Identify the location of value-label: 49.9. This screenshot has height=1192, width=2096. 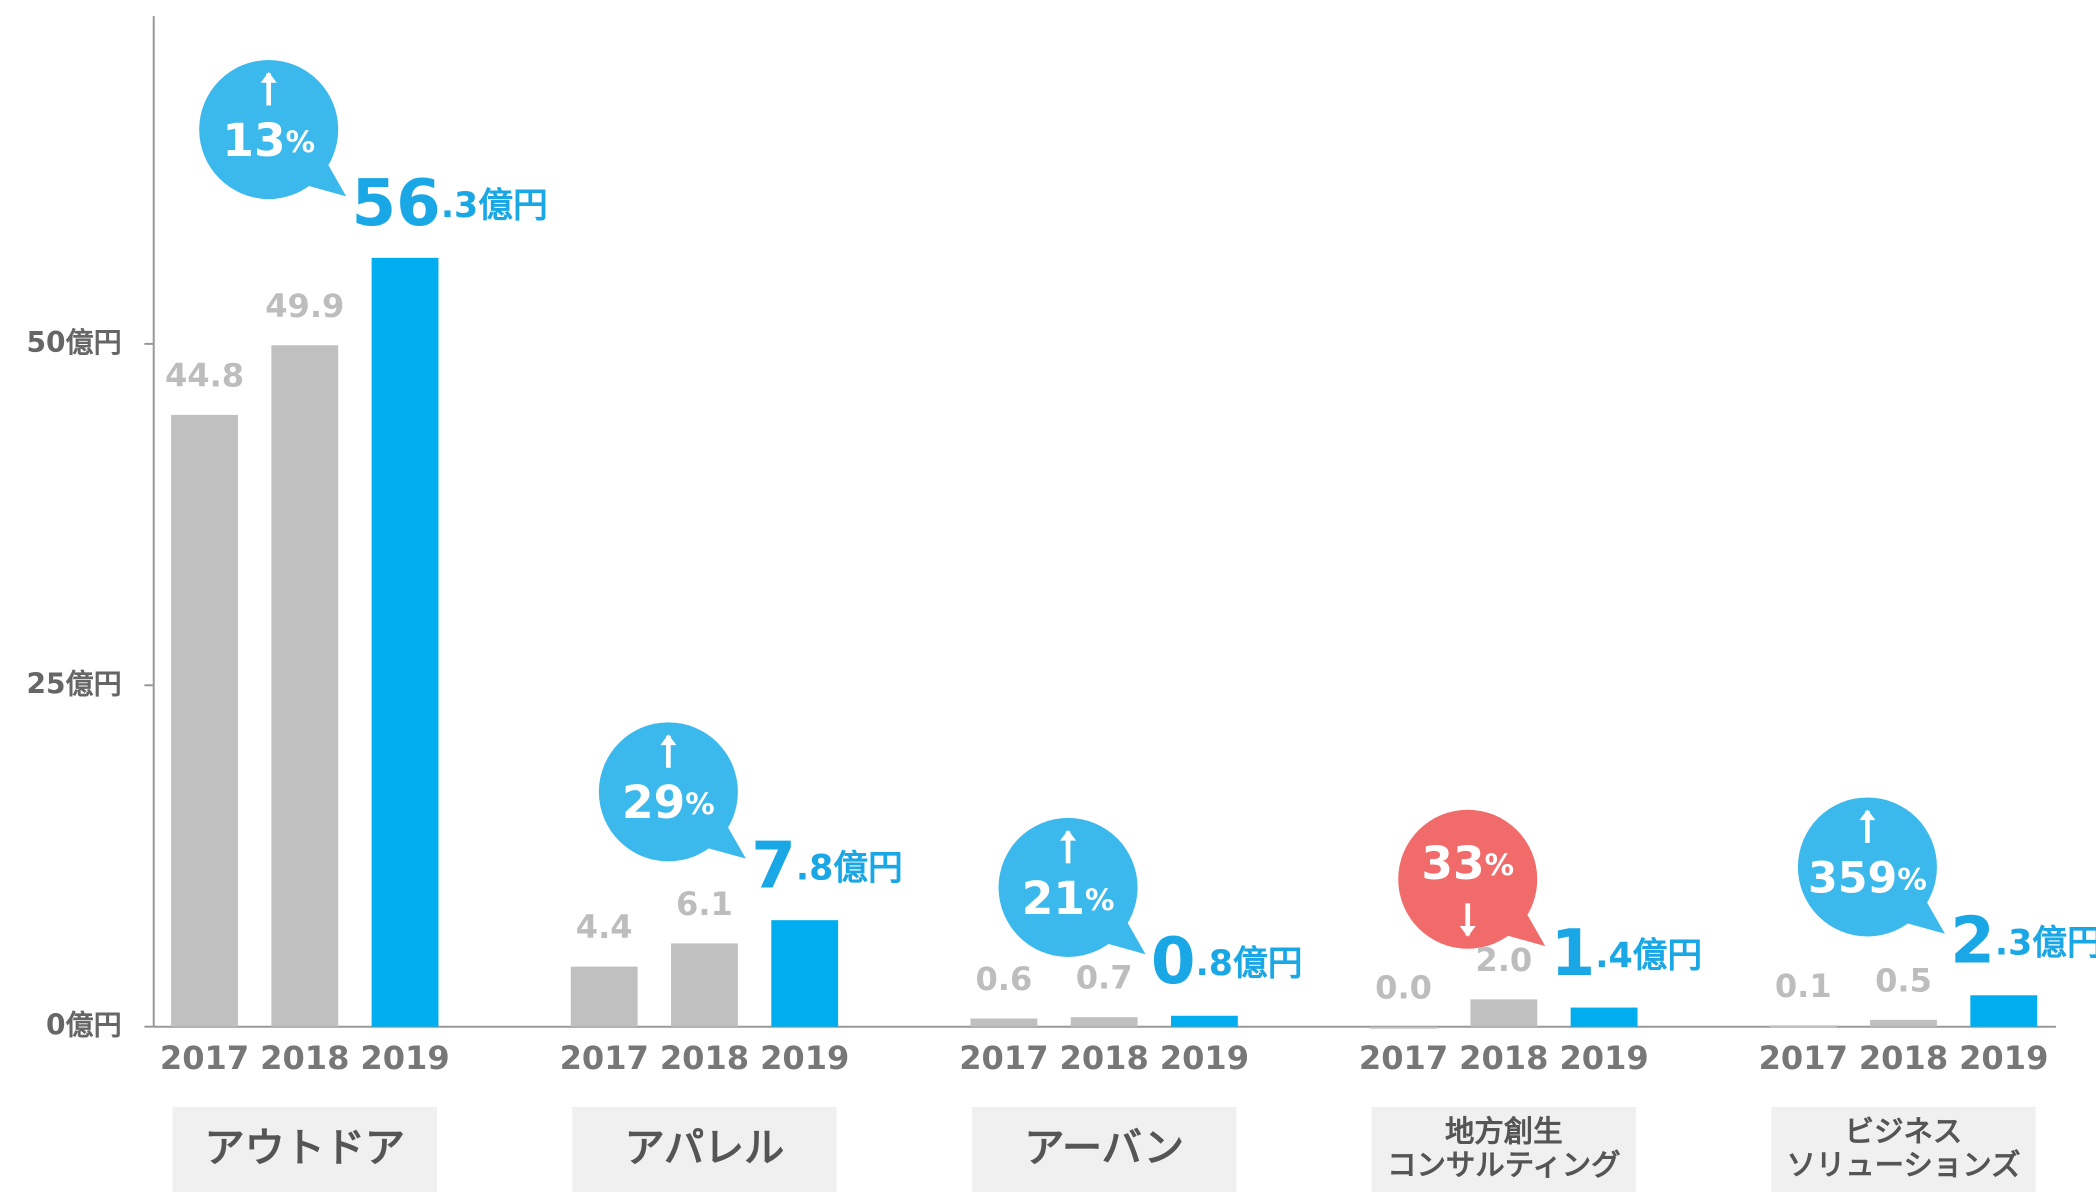
(304, 306).